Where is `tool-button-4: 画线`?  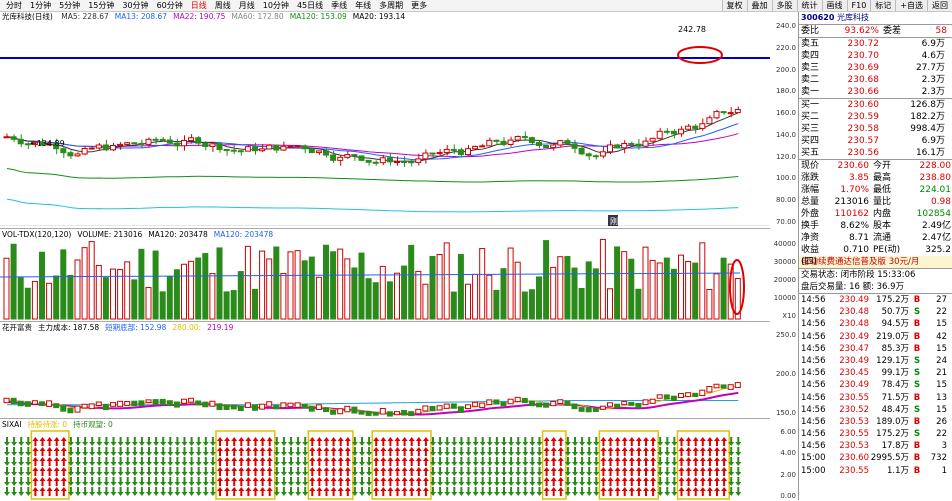 tool-button-4: 画线 is located at coordinates (834, 5).